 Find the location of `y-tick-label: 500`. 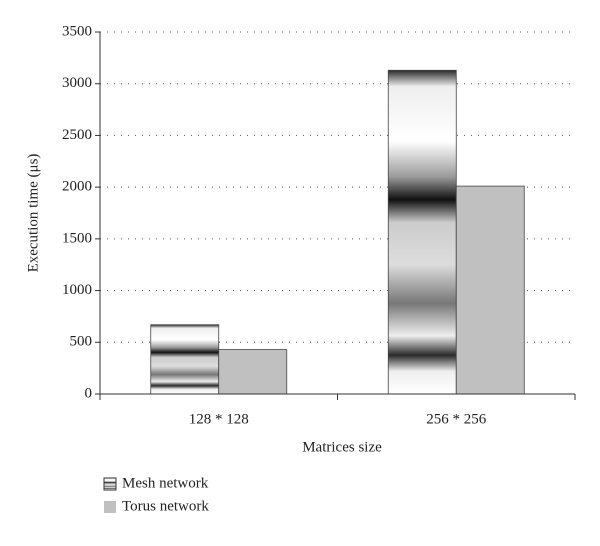

y-tick-label: 500 is located at coordinates (81, 342).